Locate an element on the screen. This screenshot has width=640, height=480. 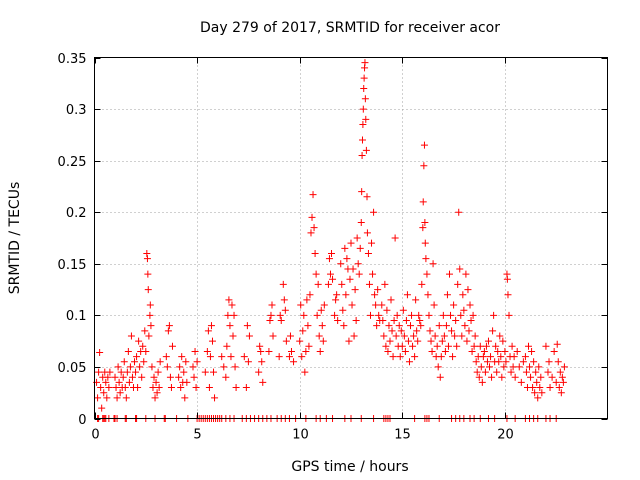
y-tick-label: 0.05 is located at coordinates (72, 368).